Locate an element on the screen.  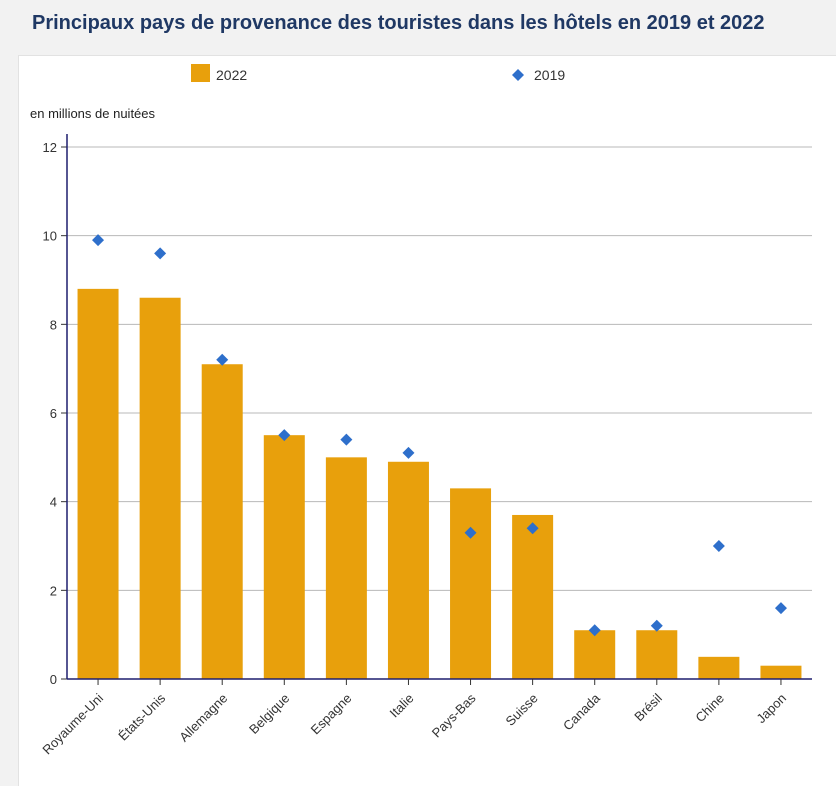
y-tick-label: 0 is located at coordinates (53, 679).